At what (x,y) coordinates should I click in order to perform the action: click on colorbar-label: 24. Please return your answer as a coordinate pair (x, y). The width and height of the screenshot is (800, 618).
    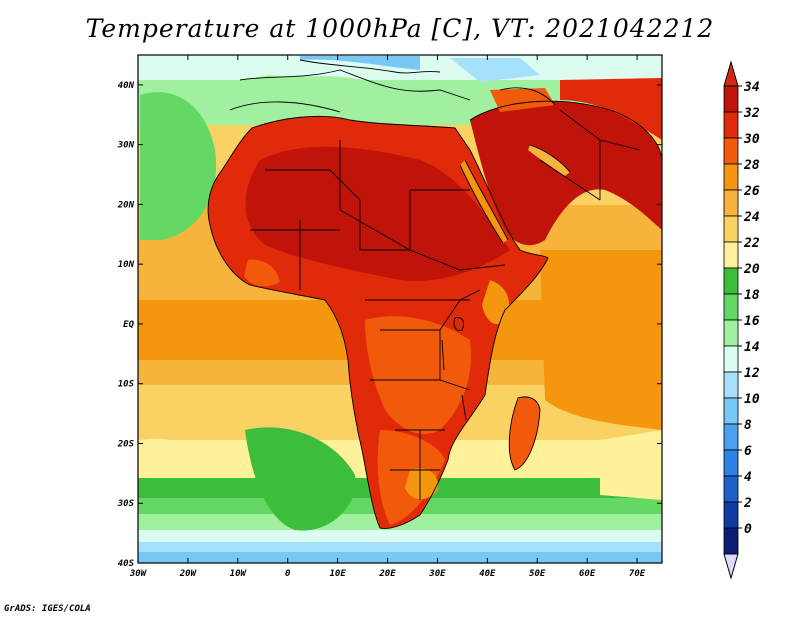
    Looking at the image, I should click on (751, 217).